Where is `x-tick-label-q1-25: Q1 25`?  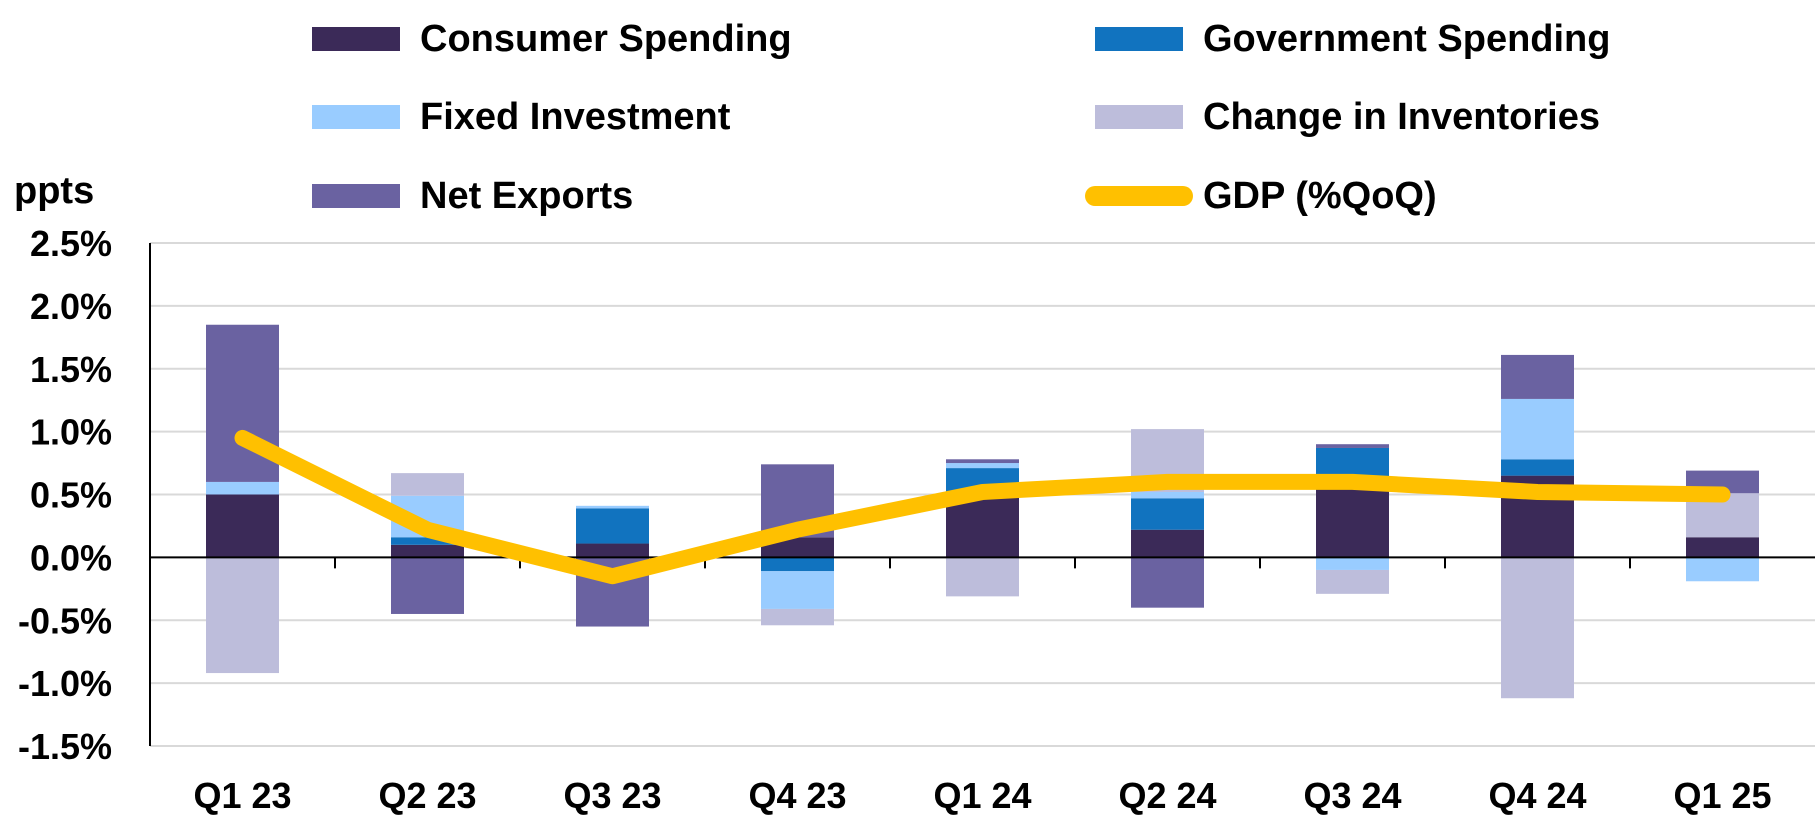 x-tick-label-q1-25: Q1 25 is located at coordinates (1722, 795).